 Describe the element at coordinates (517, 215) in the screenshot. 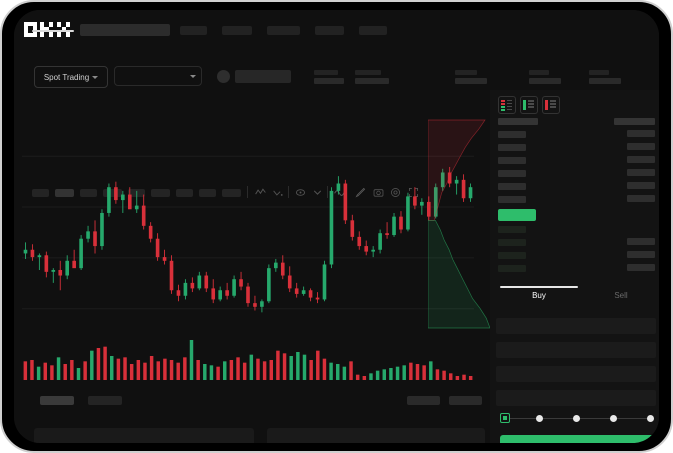

I see `orderbook-last-price` at that location.